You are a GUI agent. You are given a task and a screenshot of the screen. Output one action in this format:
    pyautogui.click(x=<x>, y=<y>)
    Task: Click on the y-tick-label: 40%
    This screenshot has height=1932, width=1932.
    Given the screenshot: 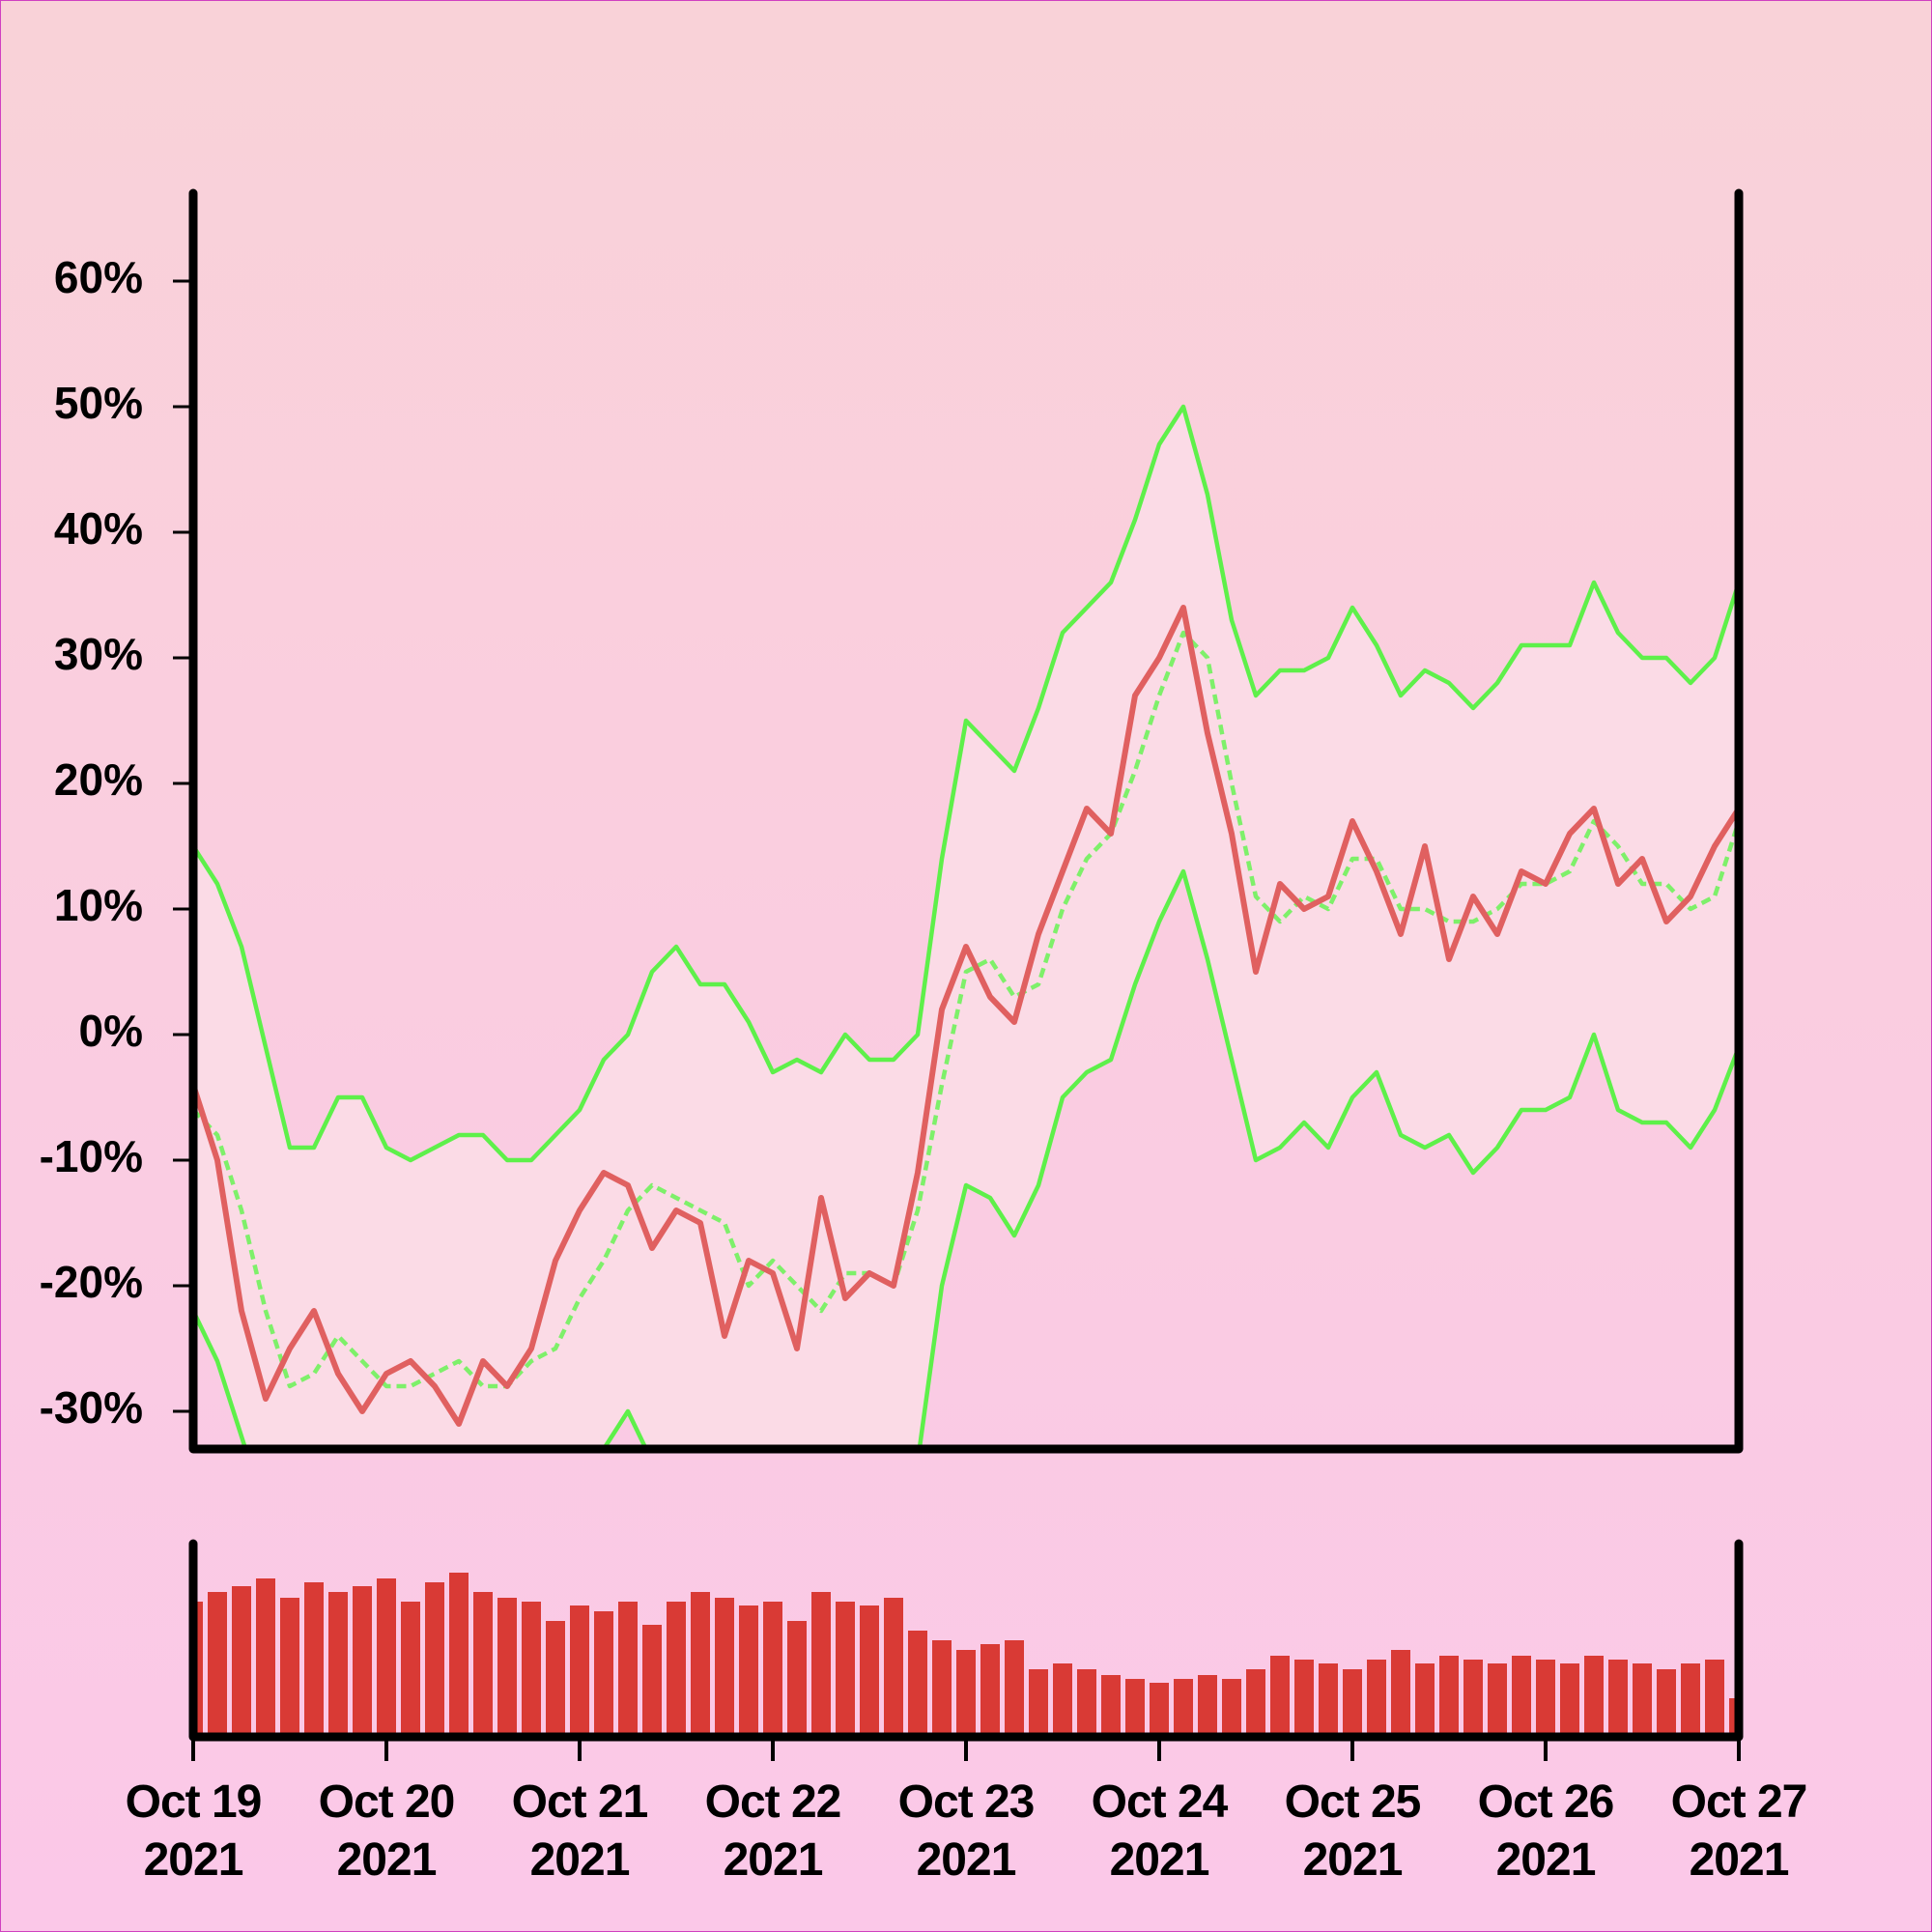 What is the action you would take?
    pyautogui.click(x=98, y=528)
    